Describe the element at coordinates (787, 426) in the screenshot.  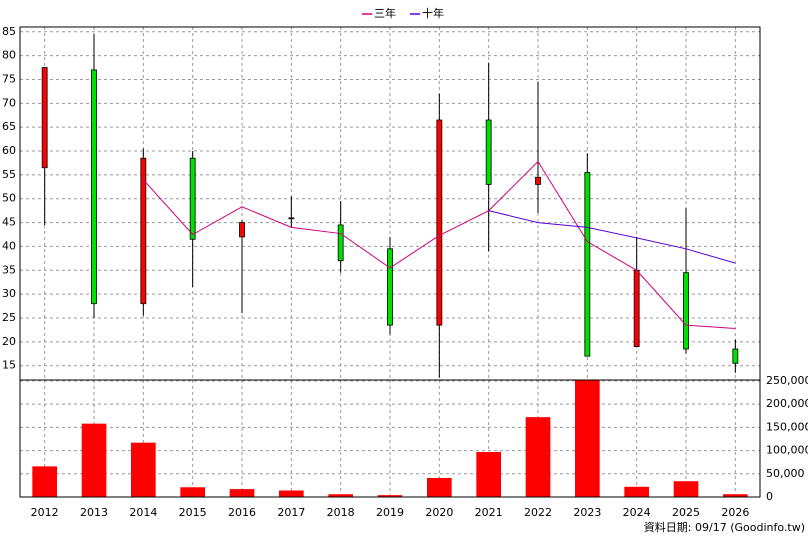
I see `y2-tick-label: 150,000` at that location.